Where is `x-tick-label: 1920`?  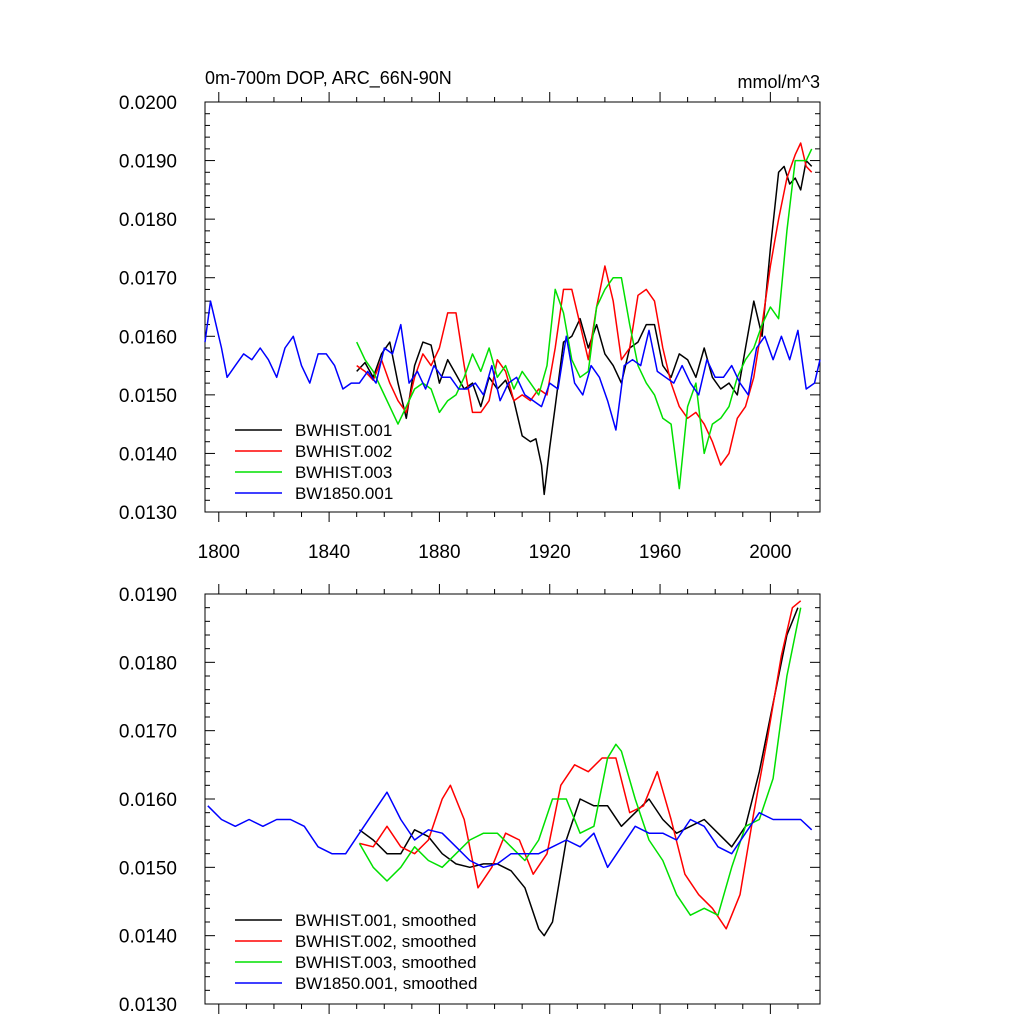 x-tick-label: 1920 is located at coordinates (550, 552).